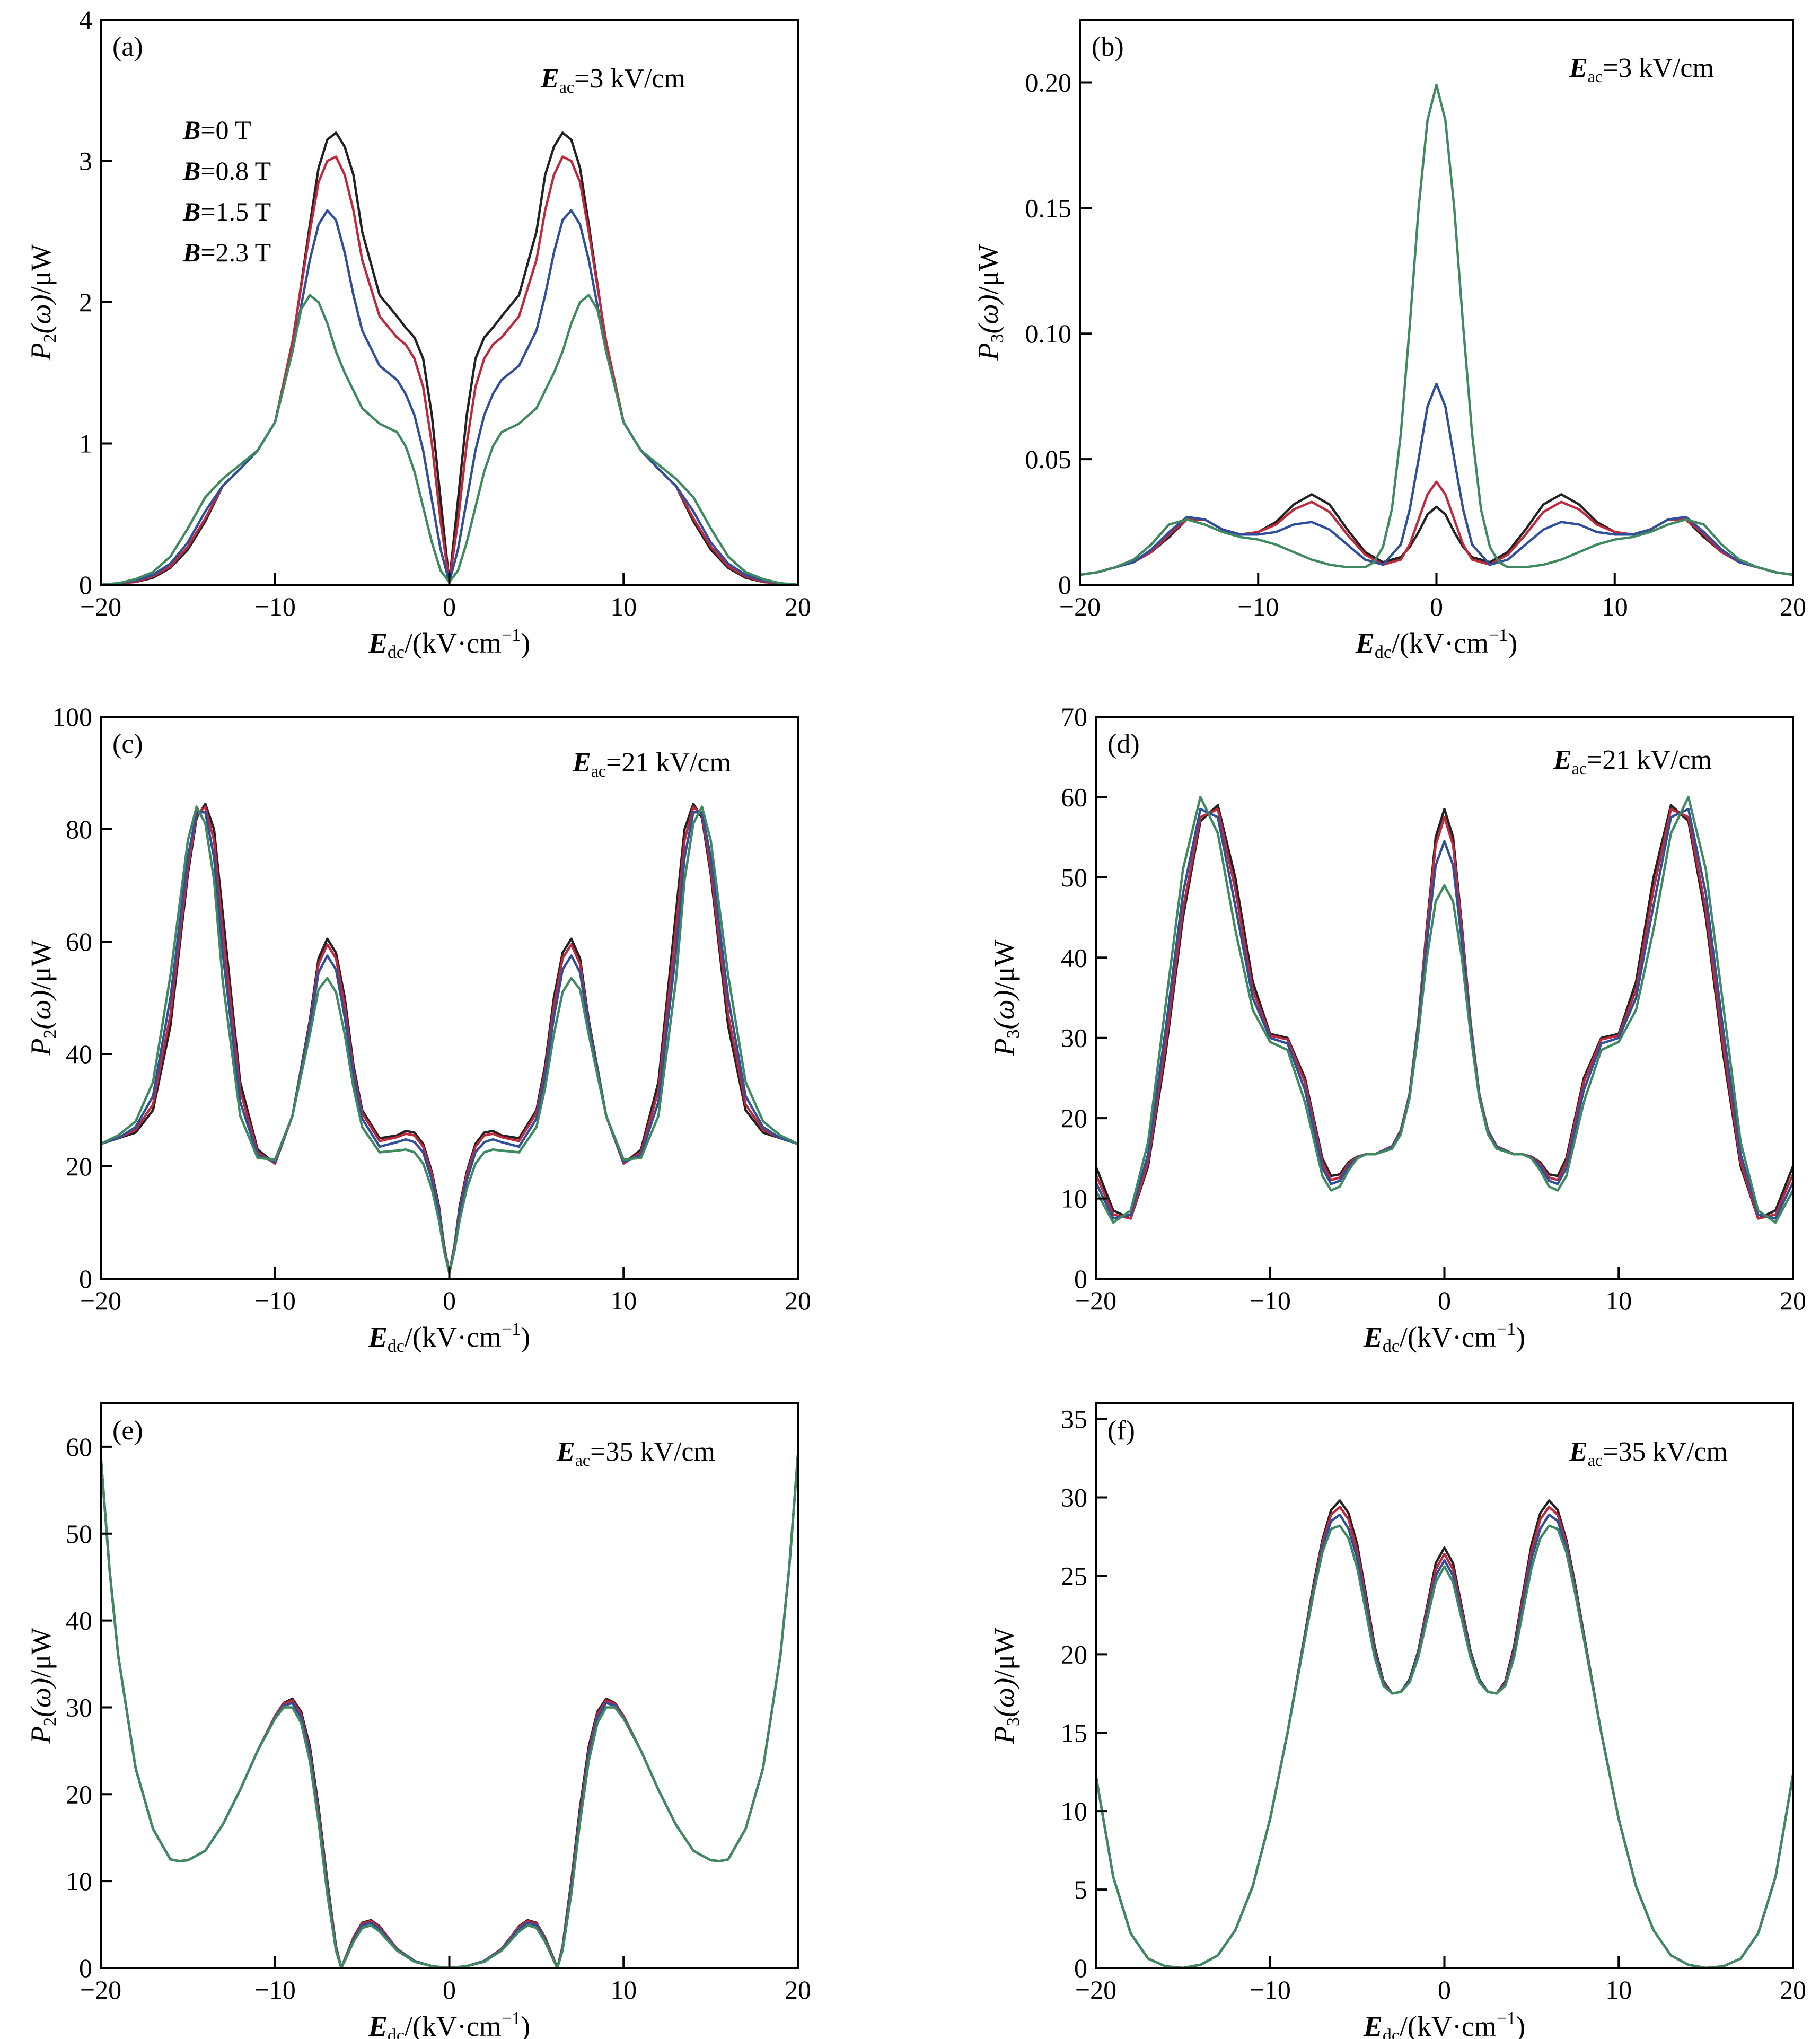 Image resolution: width=1820 pixels, height=2039 pixels. What do you see at coordinates (1649, 760) in the screenshot?
I see `annotation-text: =21 kV/cm` at bounding box center [1649, 760].